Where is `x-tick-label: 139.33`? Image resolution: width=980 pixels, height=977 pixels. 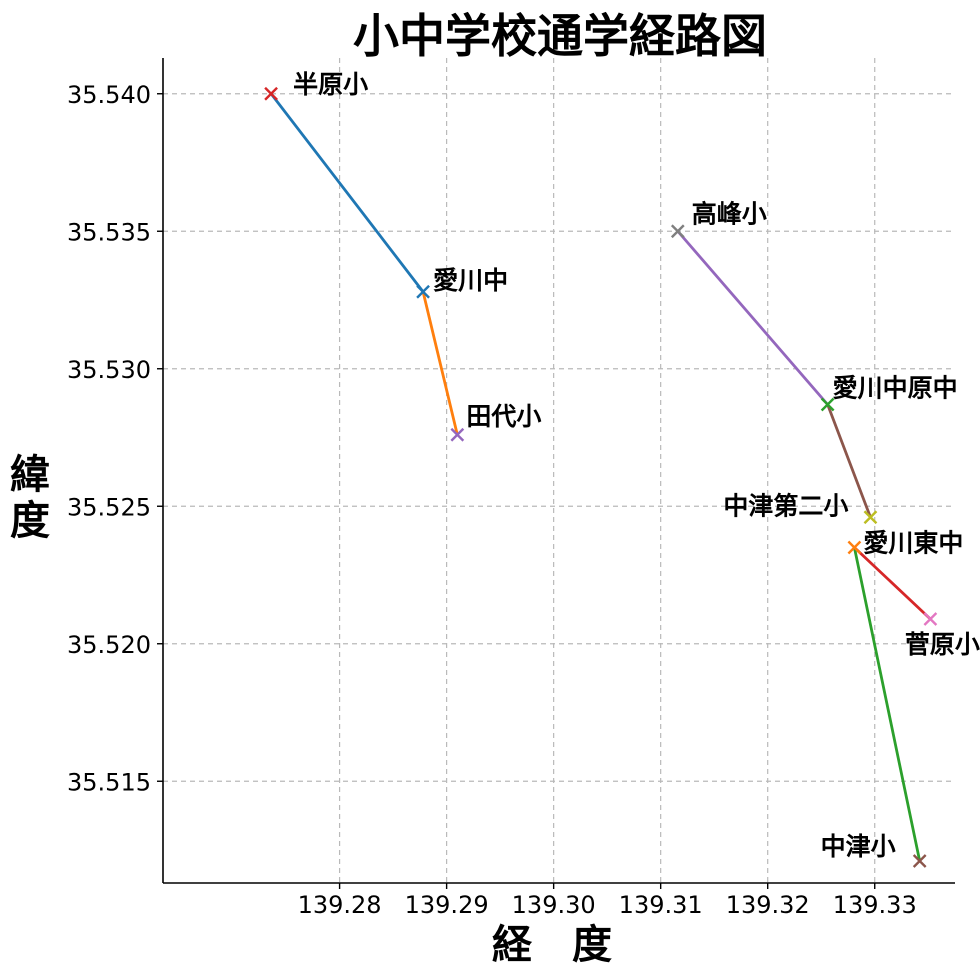
x-tick-label: 139.33 is located at coordinates (875, 905).